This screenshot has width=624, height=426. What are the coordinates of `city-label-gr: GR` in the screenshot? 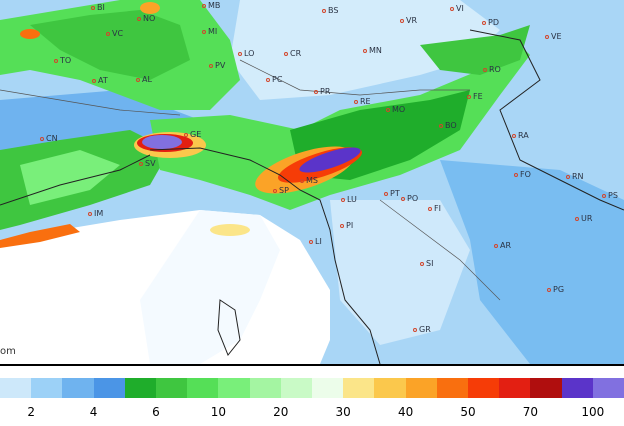 It's located at (425, 329).